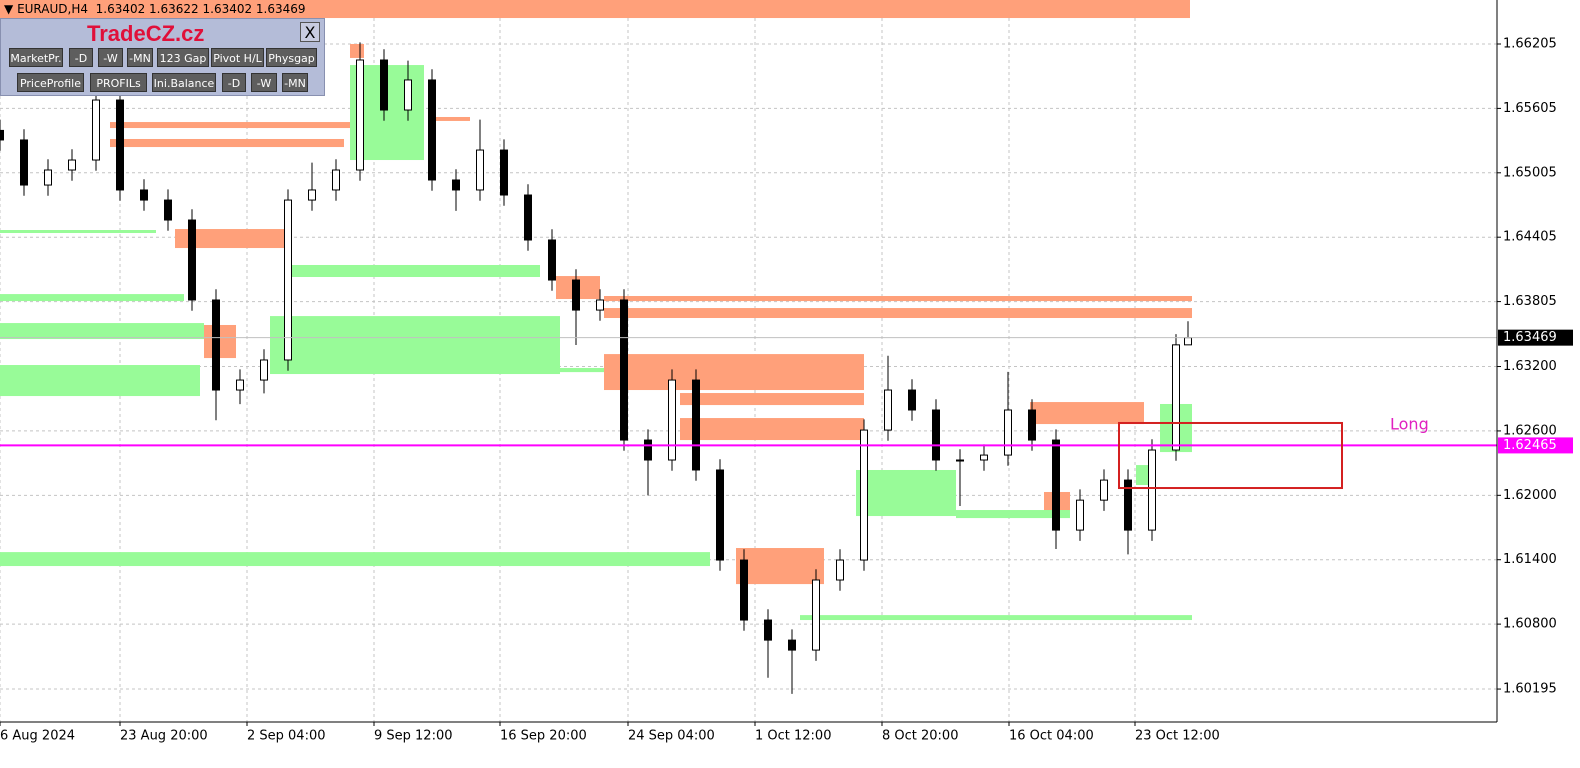 The width and height of the screenshot is (1580, 768). What do you see at coordinates (37, 736) in the screenshot?
I see `x-tick-label: 6 Aug 2024` at bounding box center [37, 736].